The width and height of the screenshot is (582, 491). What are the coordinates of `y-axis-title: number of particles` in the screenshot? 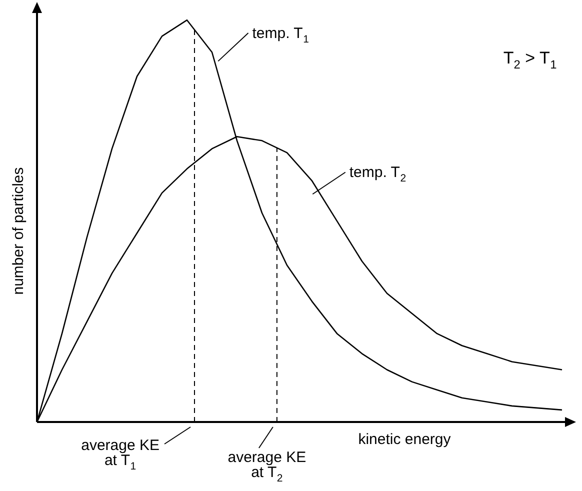 It's located at (18, 231).